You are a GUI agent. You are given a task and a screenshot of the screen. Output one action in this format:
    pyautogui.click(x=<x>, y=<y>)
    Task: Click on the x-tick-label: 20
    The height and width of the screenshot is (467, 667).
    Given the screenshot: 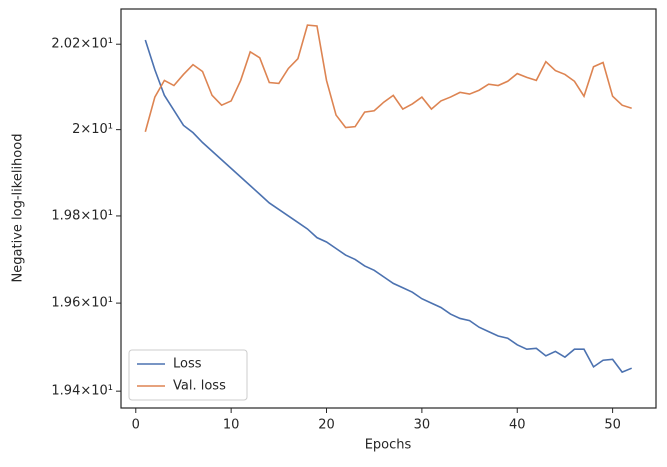 What is the action you would take?
    pyautogui.click(x=326, y=425)
    